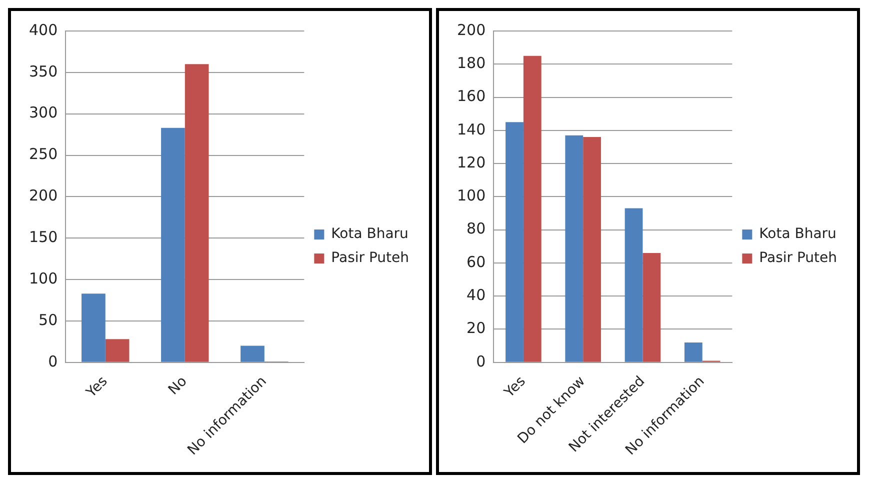 This screenshot has height=489, width=870. Describe the element at coordinates (43, 71) in the screenshot. I see `y-tick-label: 350` at that location.